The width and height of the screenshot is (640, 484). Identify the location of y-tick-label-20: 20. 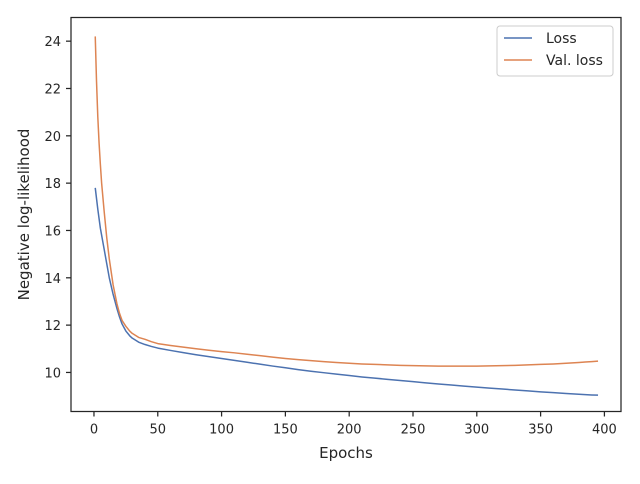
(52, 137).